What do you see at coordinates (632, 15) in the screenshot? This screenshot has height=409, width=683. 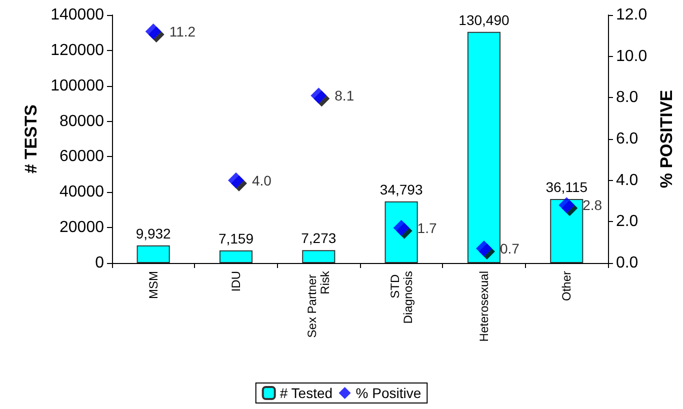 I see `y2-tick-label: 12.0` at bounding box center [632, 15].